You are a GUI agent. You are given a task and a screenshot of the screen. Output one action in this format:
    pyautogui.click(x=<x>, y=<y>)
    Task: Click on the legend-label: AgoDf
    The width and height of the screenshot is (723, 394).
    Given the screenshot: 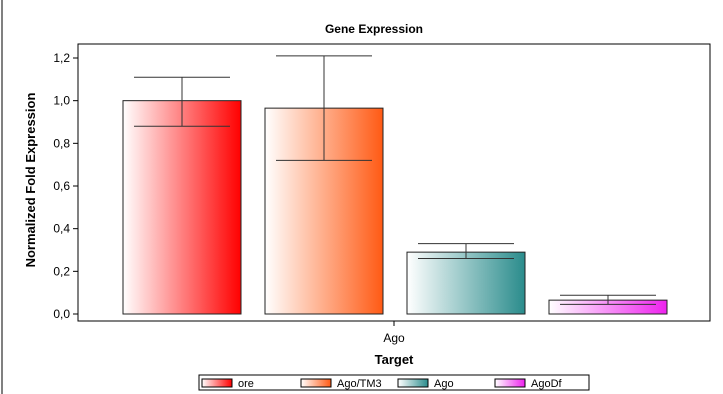 What is the action you would take?
    pyautogui.click(x=547, y=384)
    